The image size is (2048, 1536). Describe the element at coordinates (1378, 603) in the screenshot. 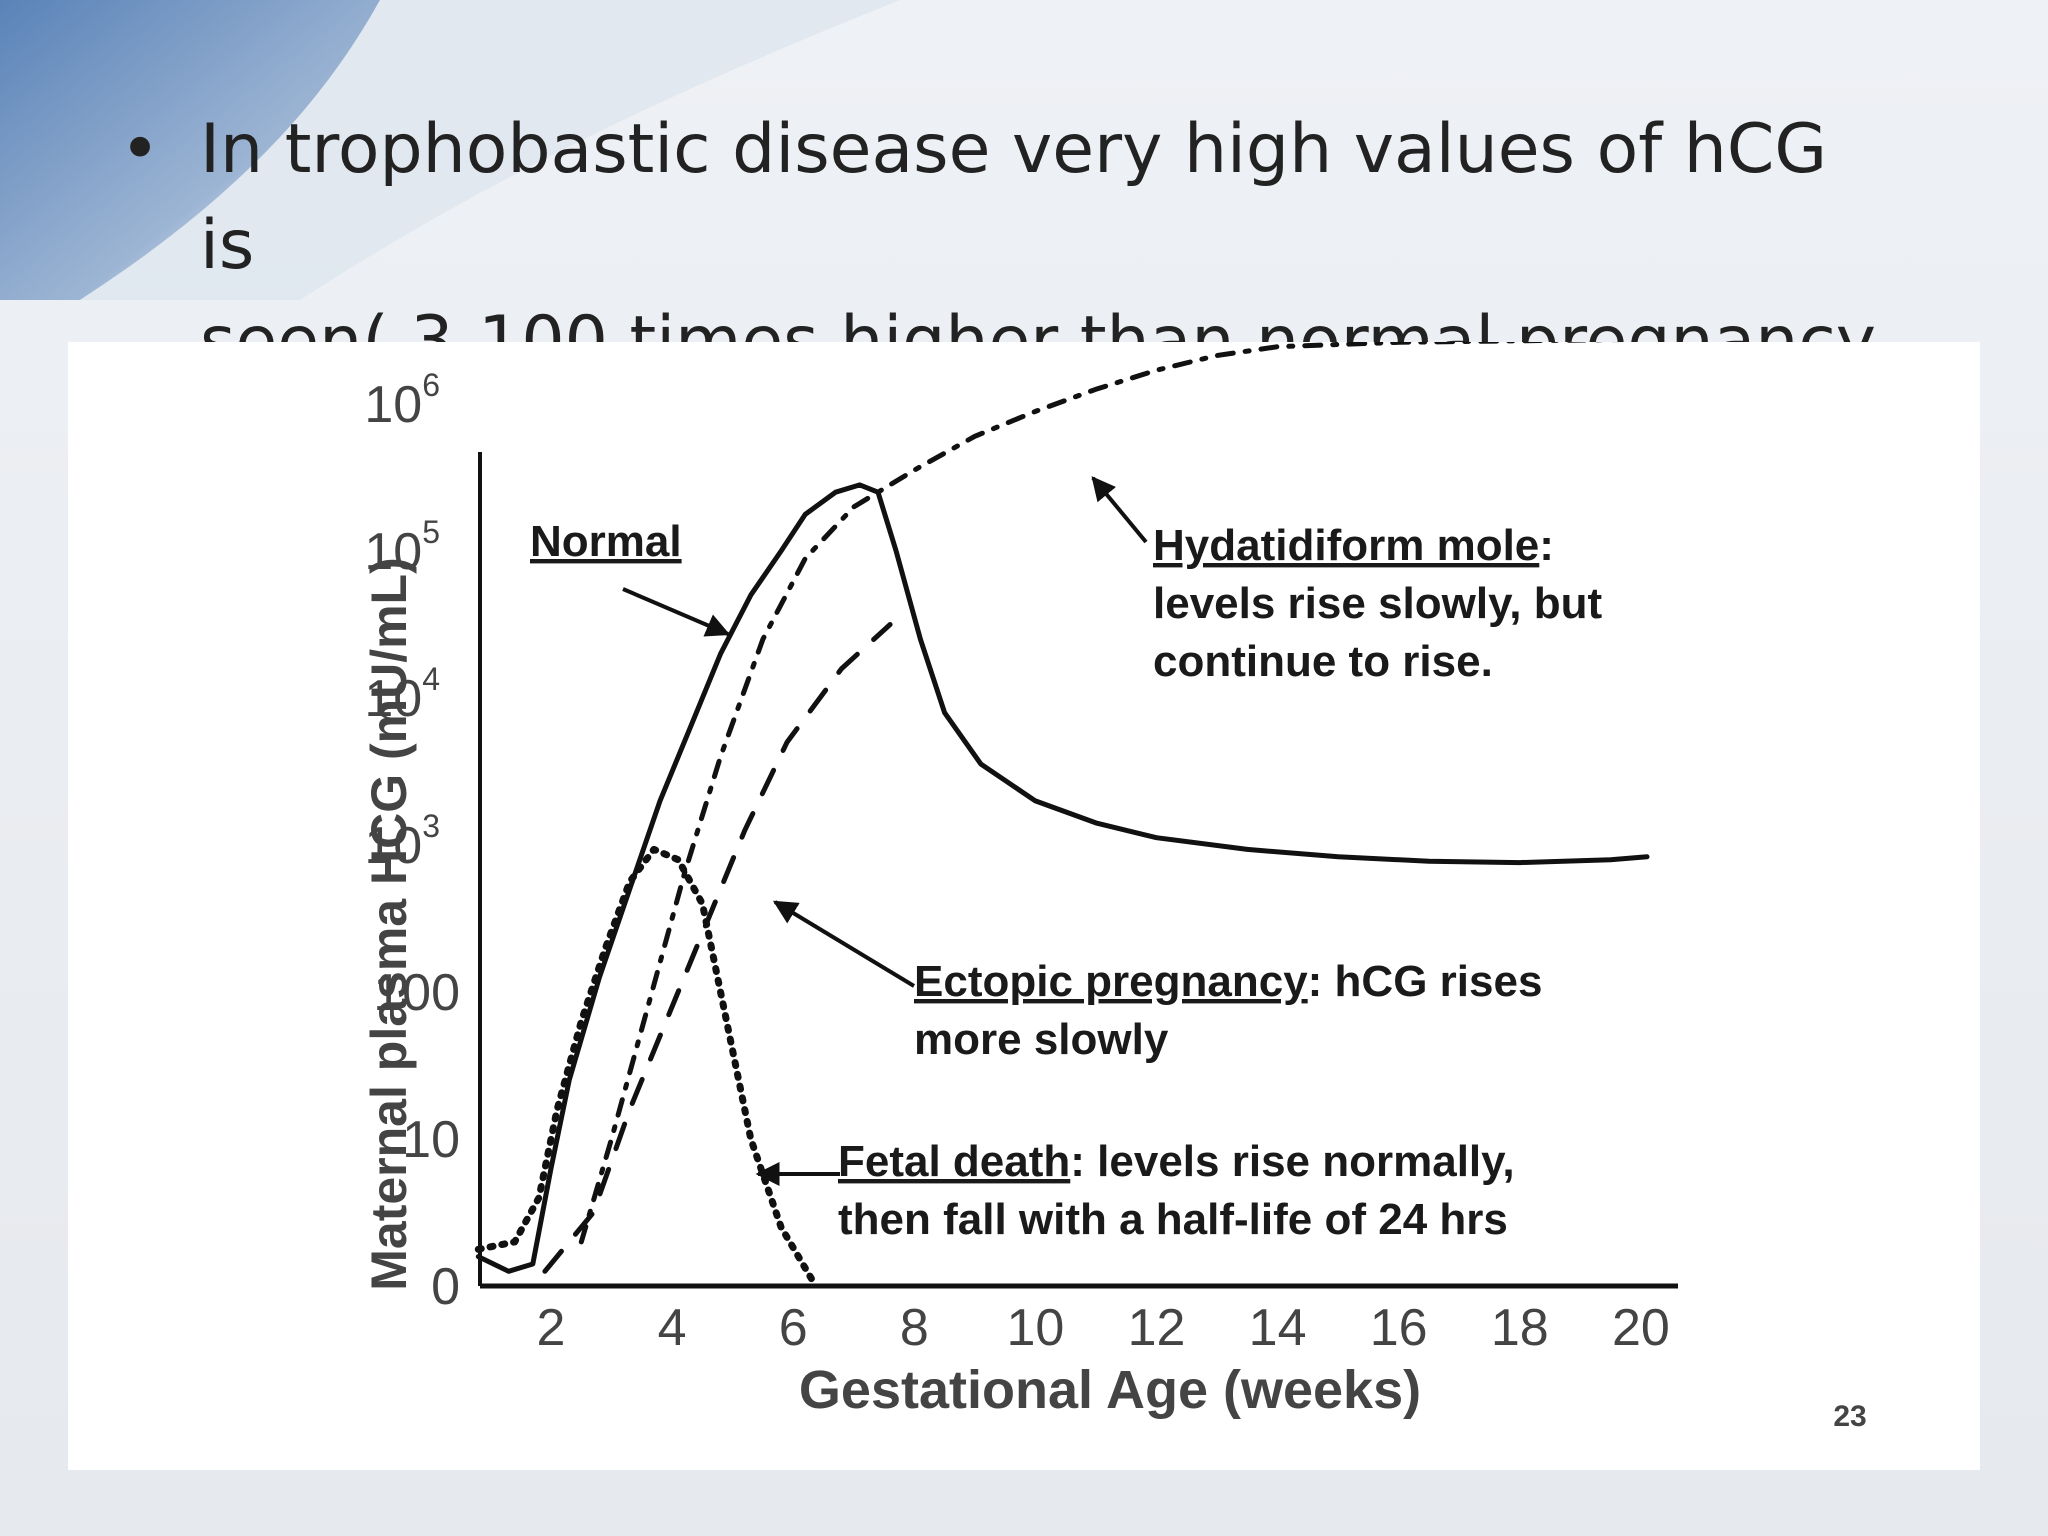

I see `annotation-mole-line-2: levels rise slowly, but` at that location.